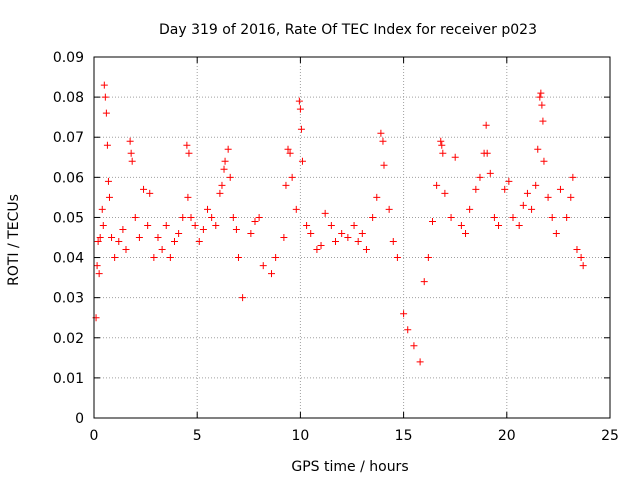 This screenshot has width=640, height=484. Describe the element at coordinates (14, 240) in the screenshot. I see `y-axis-label: ROTI / TECUs` at that location.